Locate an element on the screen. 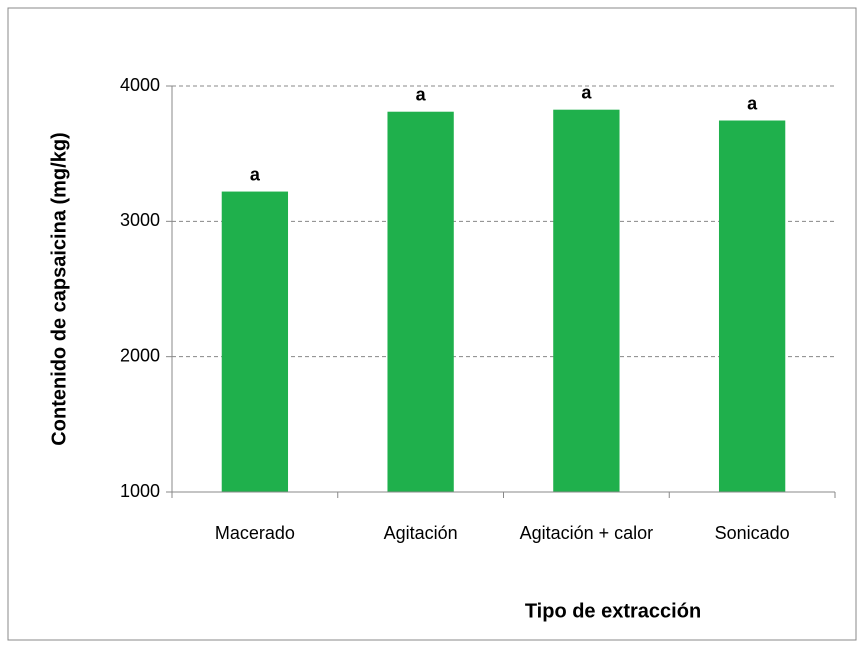 The image size is (864, 648). y-tick-label: 2000 is located at coordinates (140, 355).